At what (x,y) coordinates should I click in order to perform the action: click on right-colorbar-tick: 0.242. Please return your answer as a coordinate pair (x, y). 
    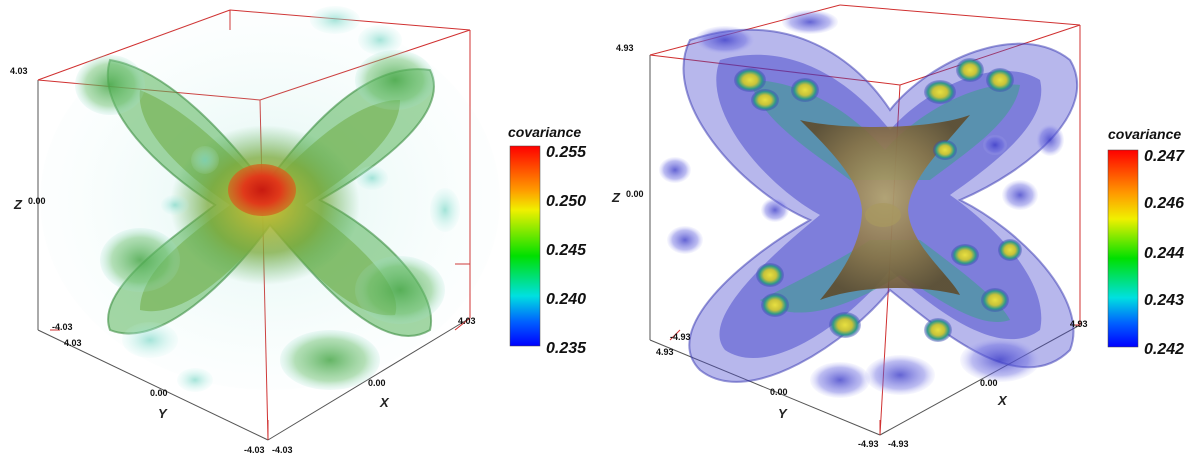
    Looking at the image, I should click on (1164, 349).